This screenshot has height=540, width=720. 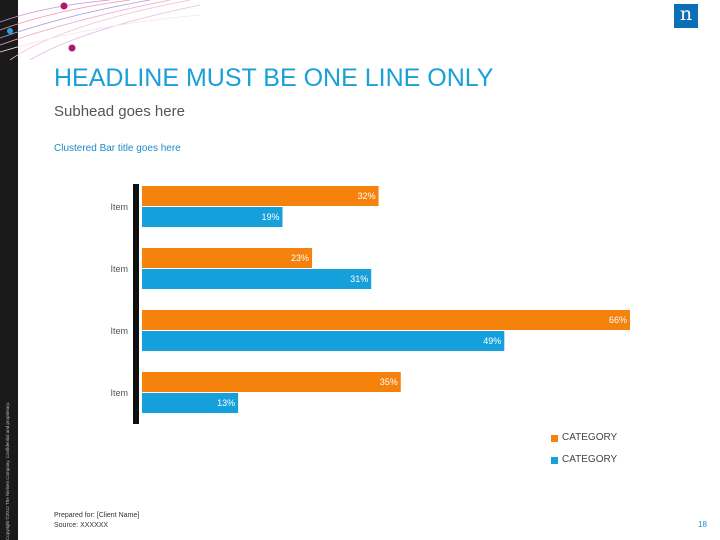 What do you see at coordinates (618, 320) in the screenshot?
I see `data-label: 66%` at bounding box center [618, 320].